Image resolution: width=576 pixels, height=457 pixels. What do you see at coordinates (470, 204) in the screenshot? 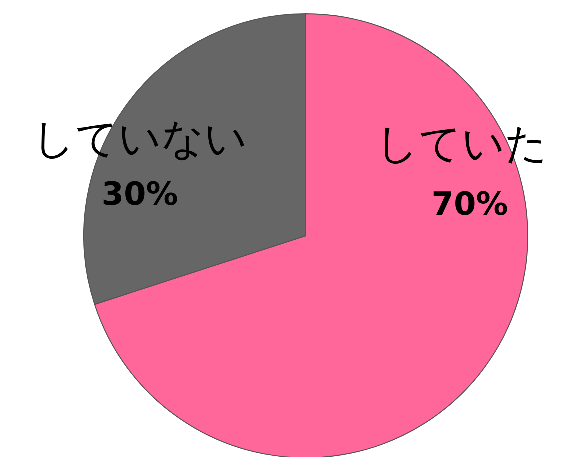
I see `data-label: 70%` at bounding box center [470, 204].